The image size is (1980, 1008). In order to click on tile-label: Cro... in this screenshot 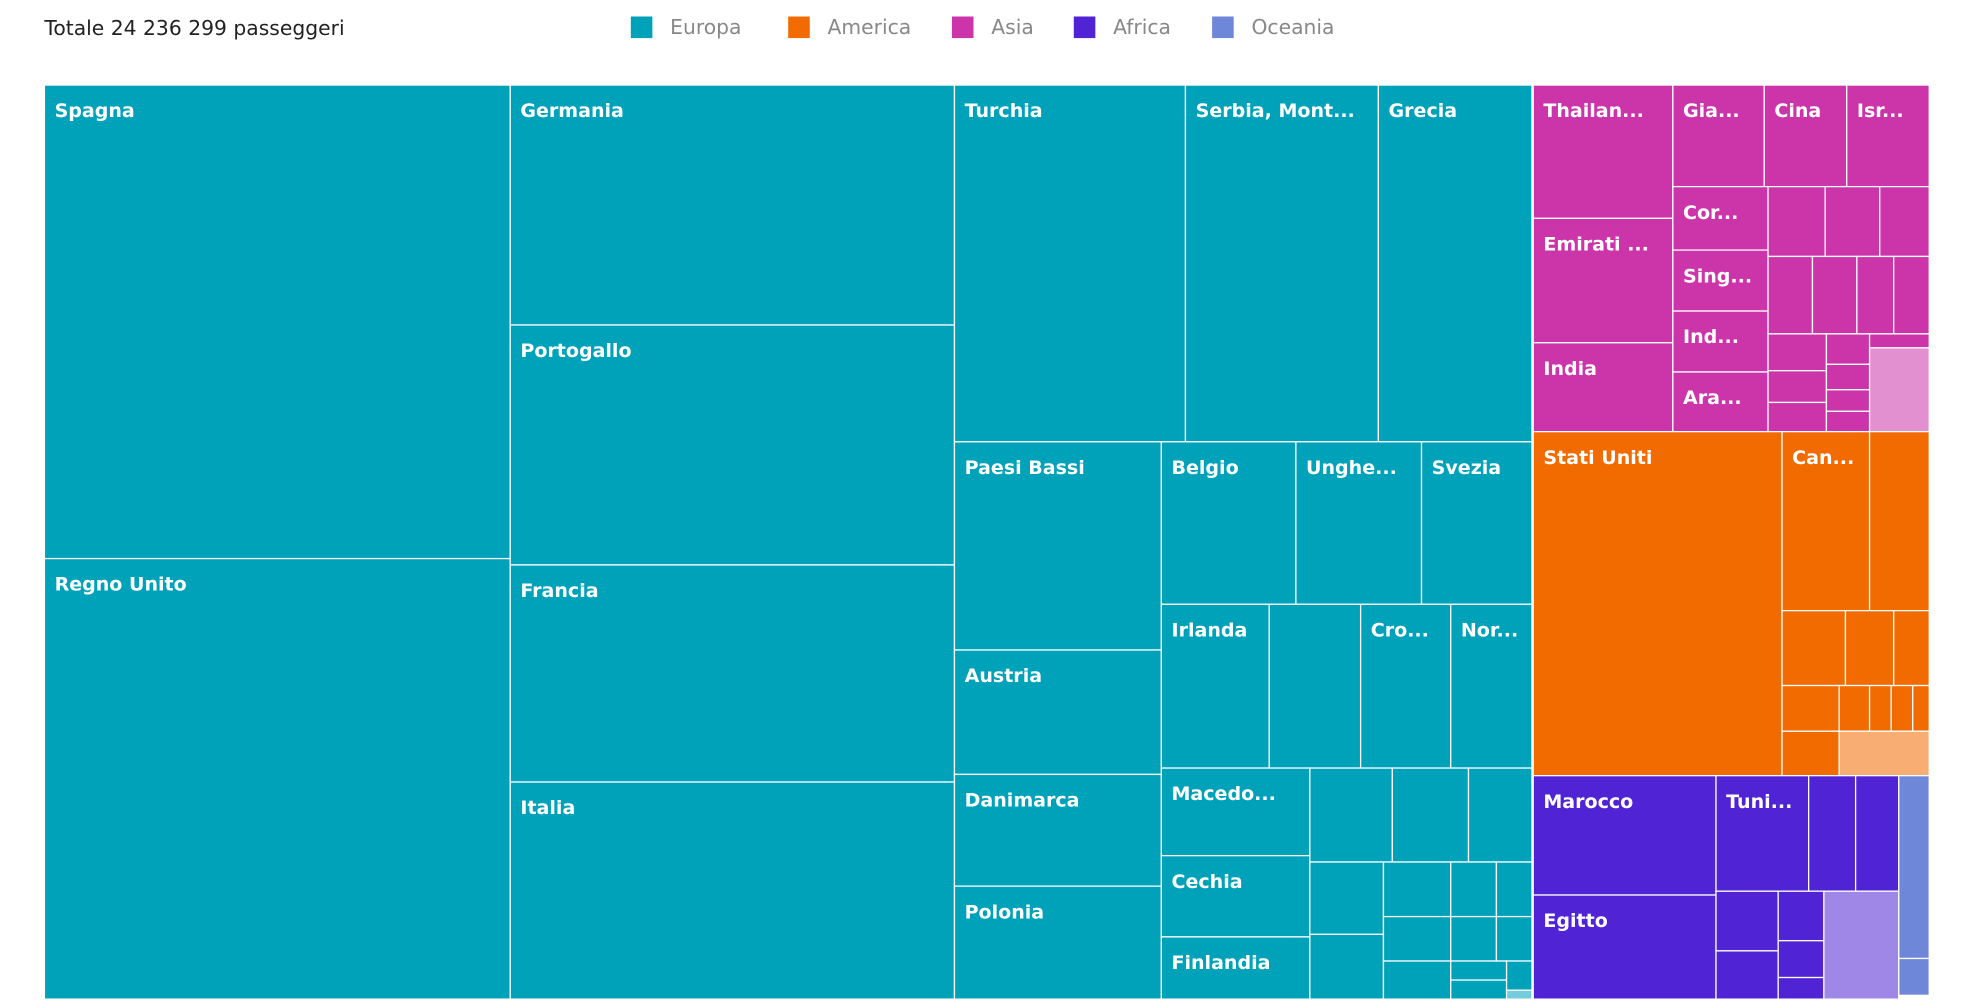, I will do `click(1400, 630)`.